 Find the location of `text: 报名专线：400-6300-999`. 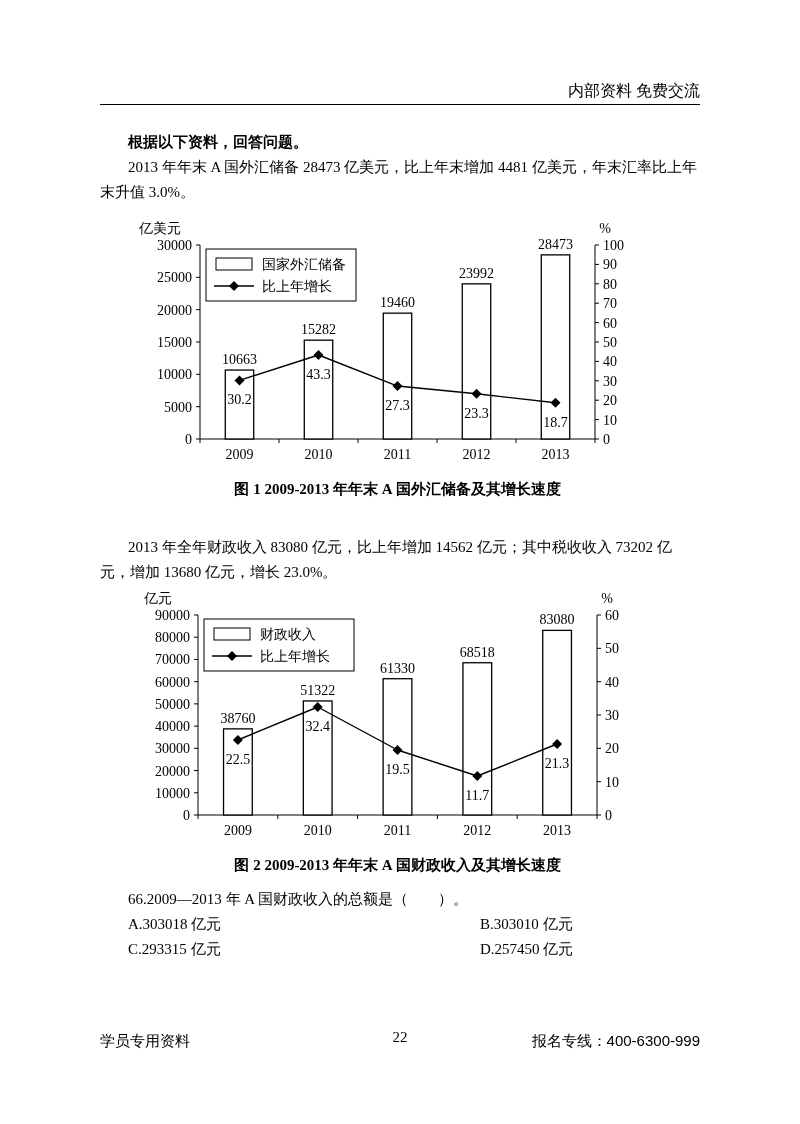

text: 报名专线：400-6300-999 is located at coordinates (615, 1041).